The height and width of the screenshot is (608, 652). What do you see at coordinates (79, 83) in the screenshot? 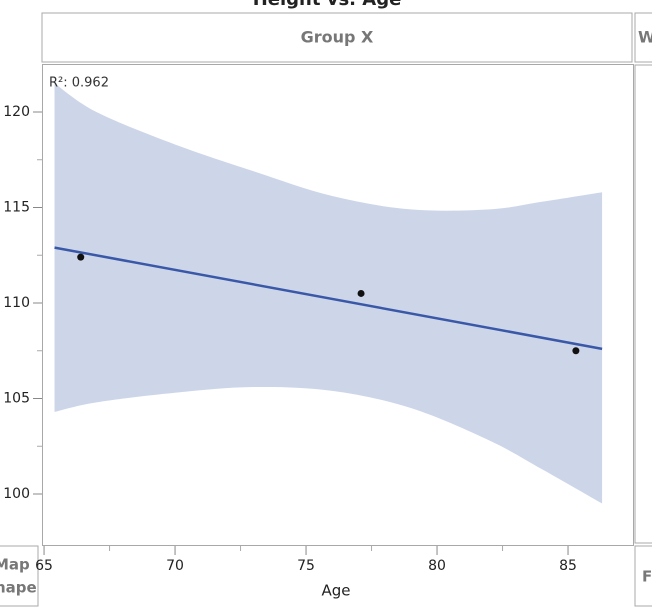
I see `annotation: R²: 0.962` at bounding box center [79, 83].